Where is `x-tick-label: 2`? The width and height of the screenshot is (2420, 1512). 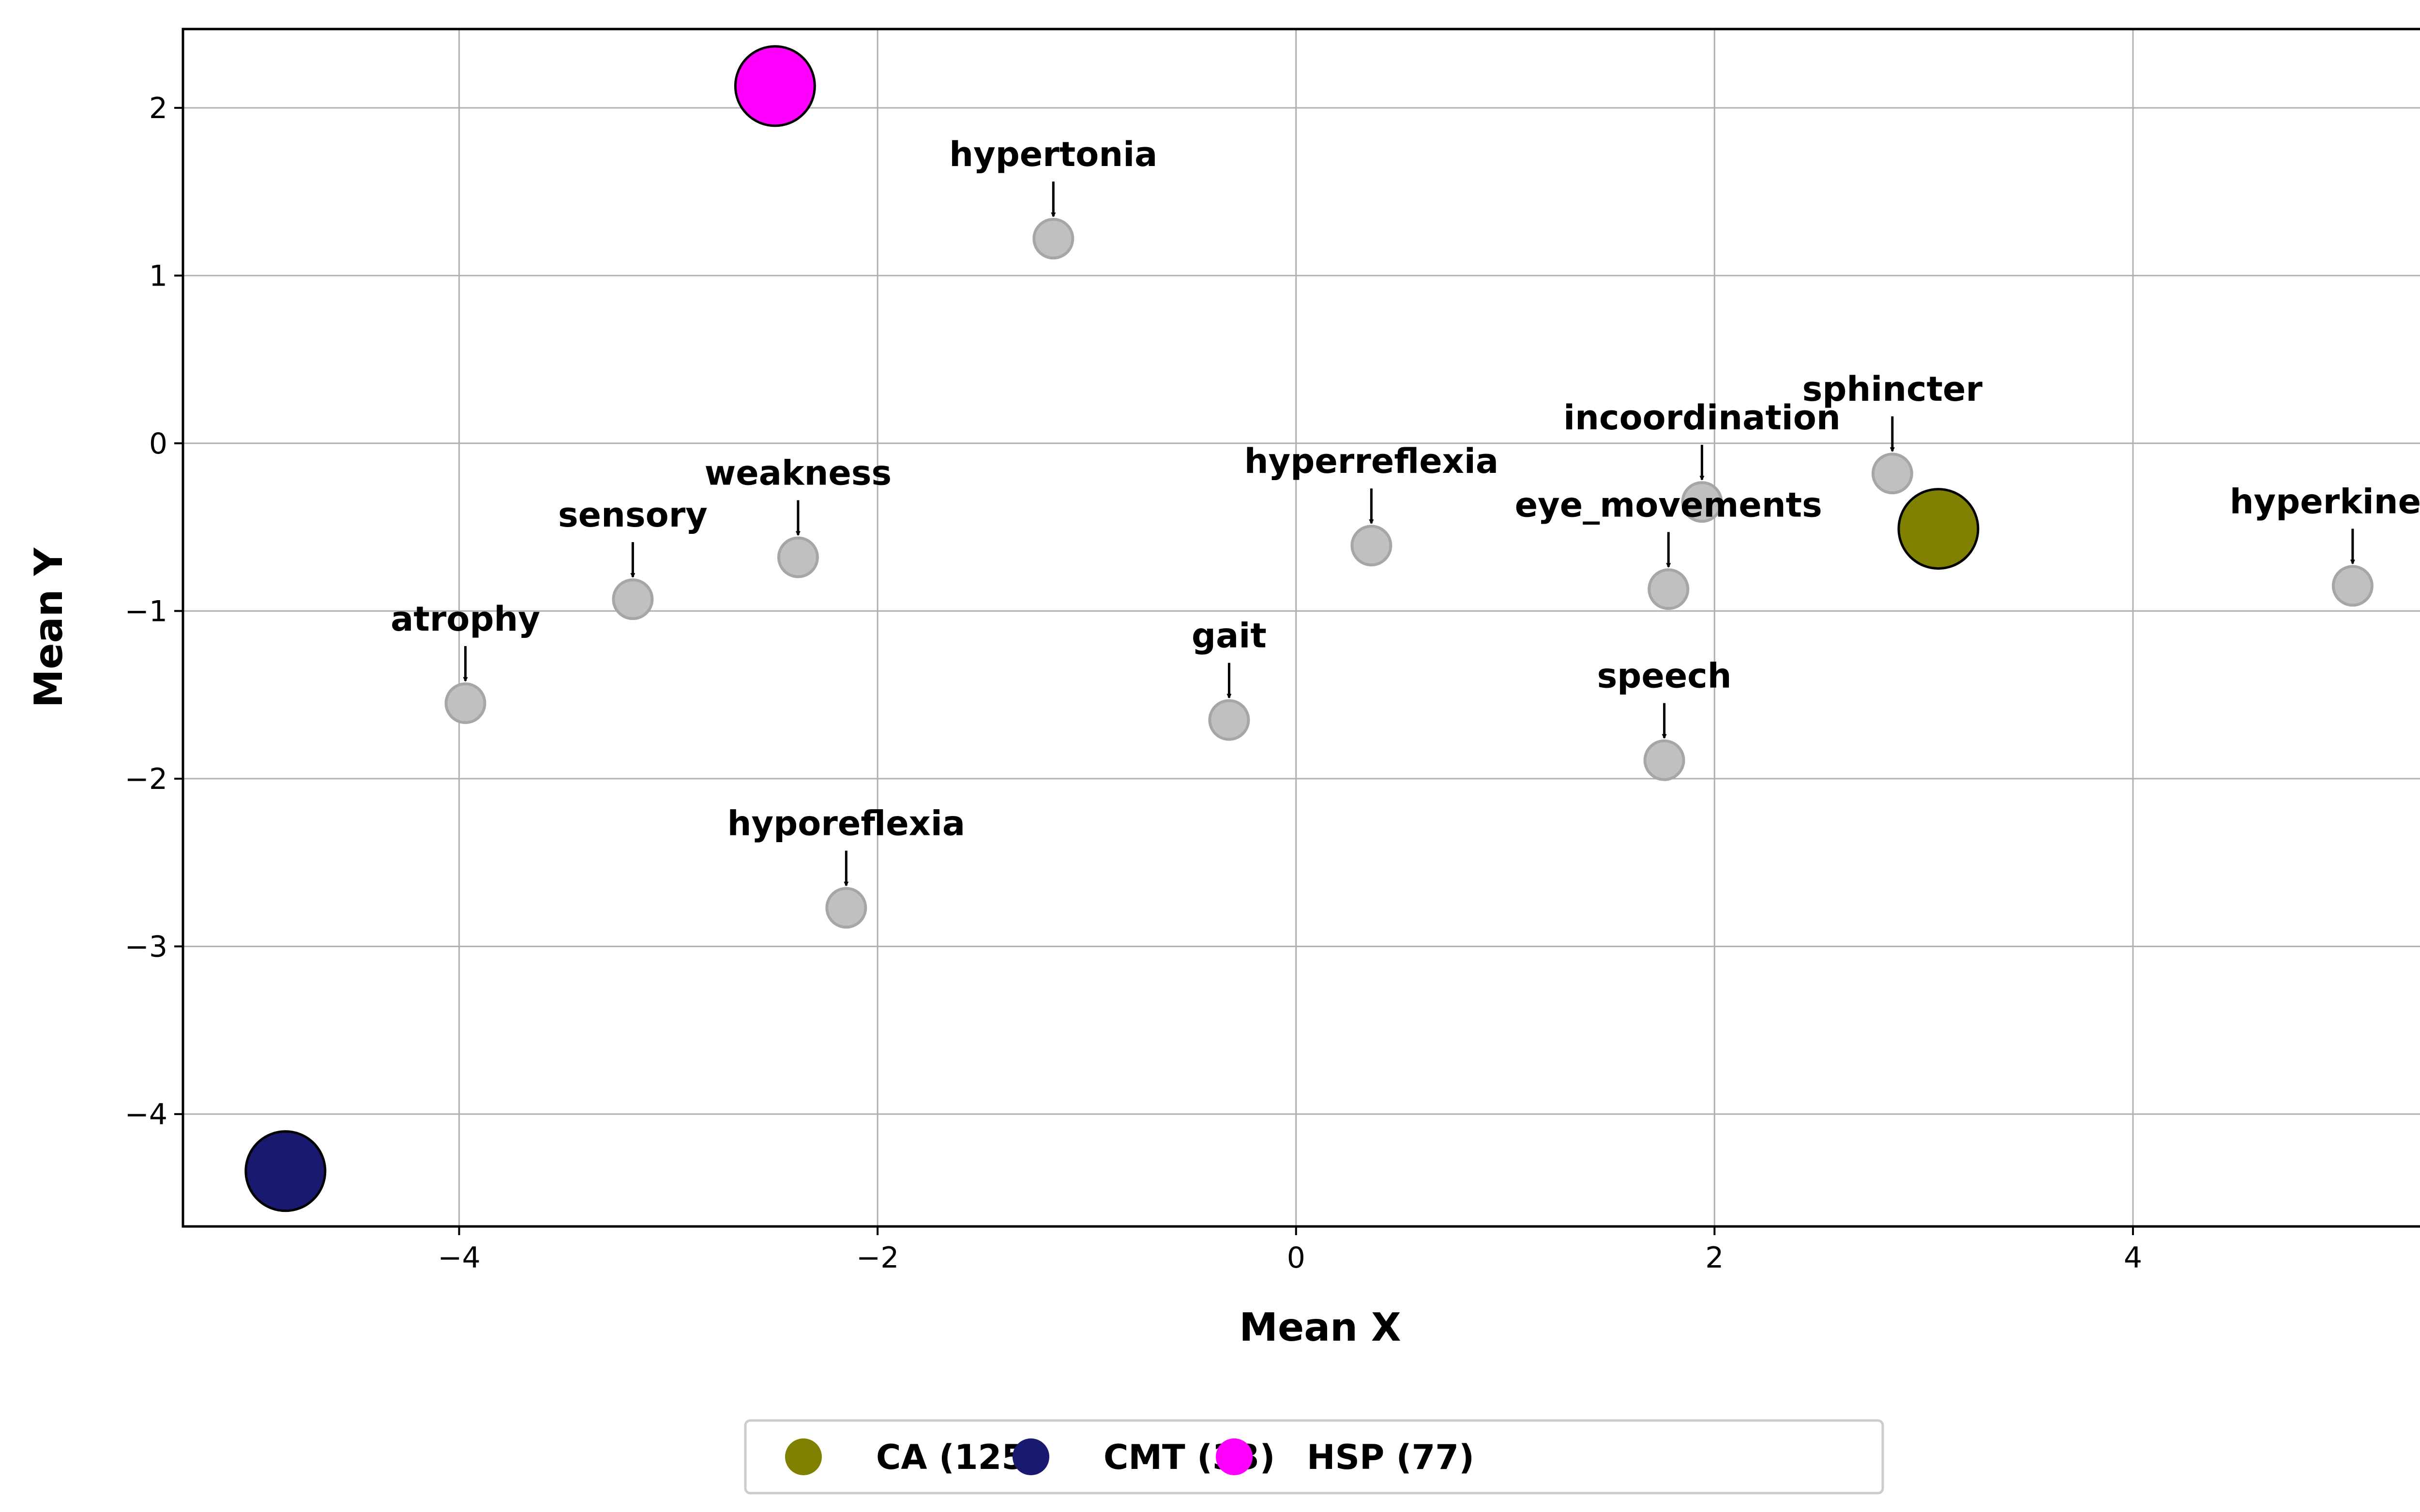
x-tick-label: 2 is located at coordinates (1714, 1258).